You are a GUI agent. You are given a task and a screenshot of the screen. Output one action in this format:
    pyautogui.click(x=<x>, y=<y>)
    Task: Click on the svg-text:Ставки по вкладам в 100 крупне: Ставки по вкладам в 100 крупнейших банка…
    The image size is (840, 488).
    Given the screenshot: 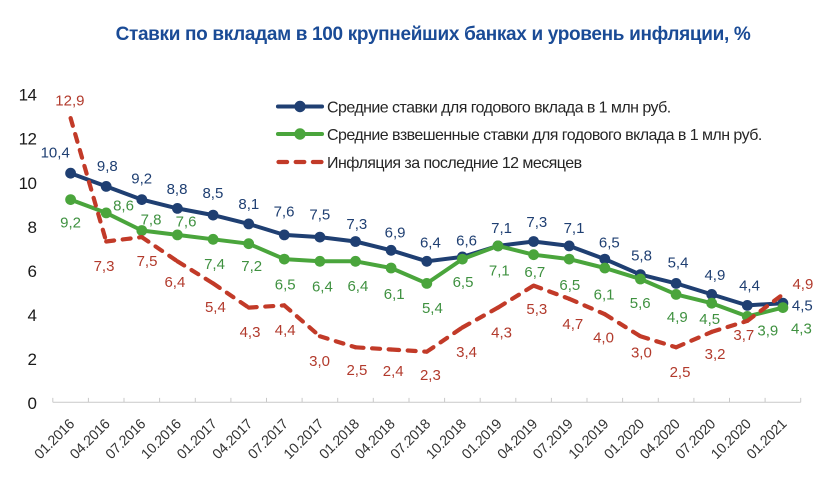 What is the action you would take?
    pyautogui.click(x=433, y=34)
    